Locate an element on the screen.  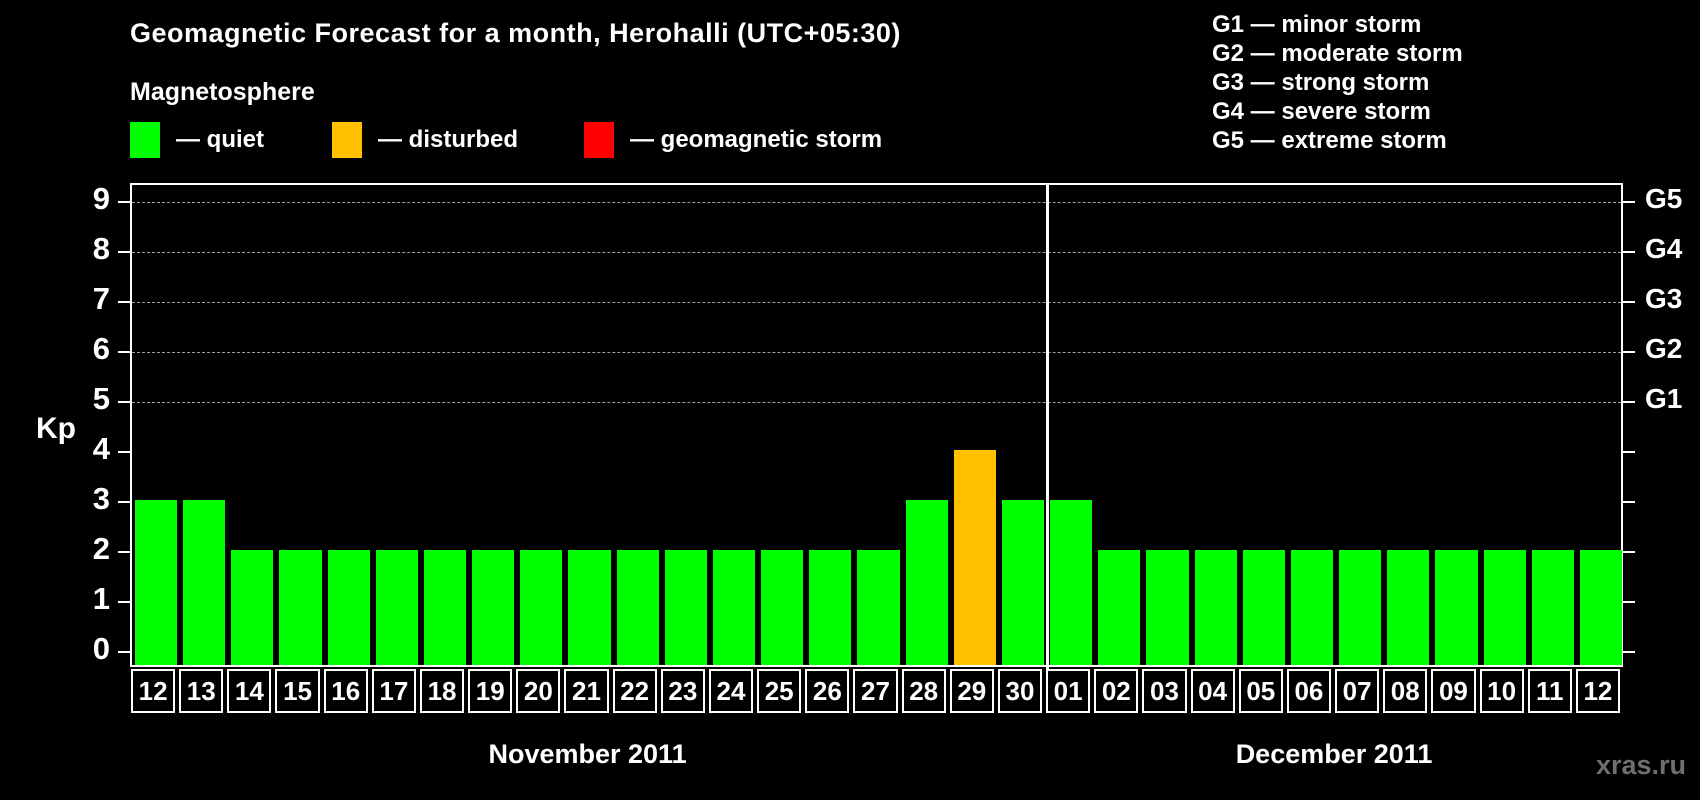
watermark: xras.ru is located at coordinates (1640, 765).